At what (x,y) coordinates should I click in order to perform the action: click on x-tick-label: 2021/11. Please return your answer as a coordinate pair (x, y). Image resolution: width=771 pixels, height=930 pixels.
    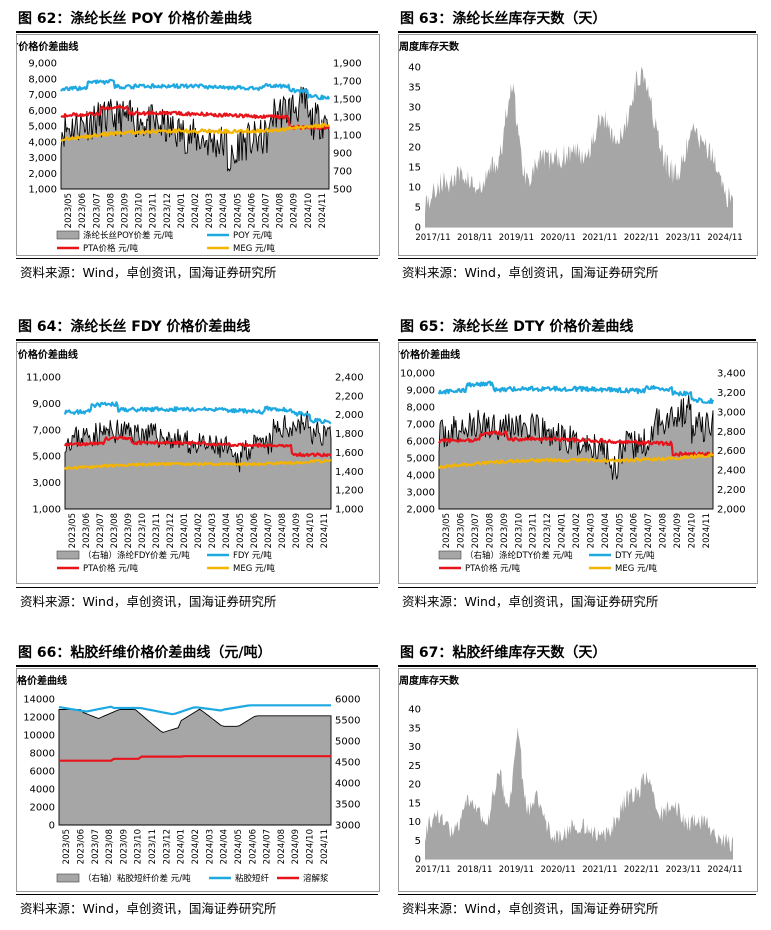
    Looking at the image, I should click on (599, 238).